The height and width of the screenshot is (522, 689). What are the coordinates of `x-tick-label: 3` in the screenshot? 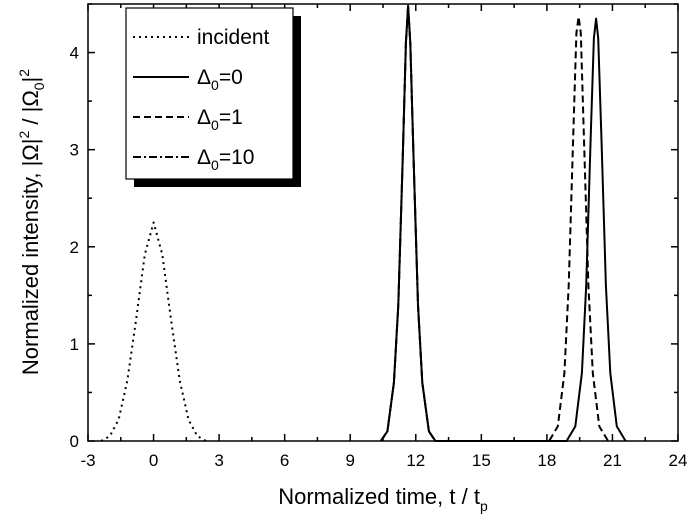 It's located at (218, 460).